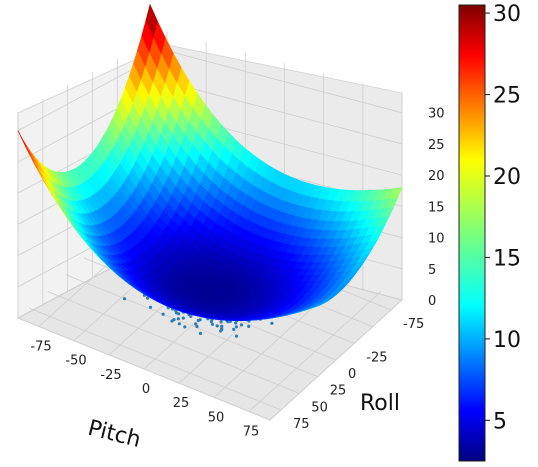  What do you see at coordinates (507, 14) in the screenshot?
I see `colorbar-tick-label: 30` at bounding box center [507, 14].